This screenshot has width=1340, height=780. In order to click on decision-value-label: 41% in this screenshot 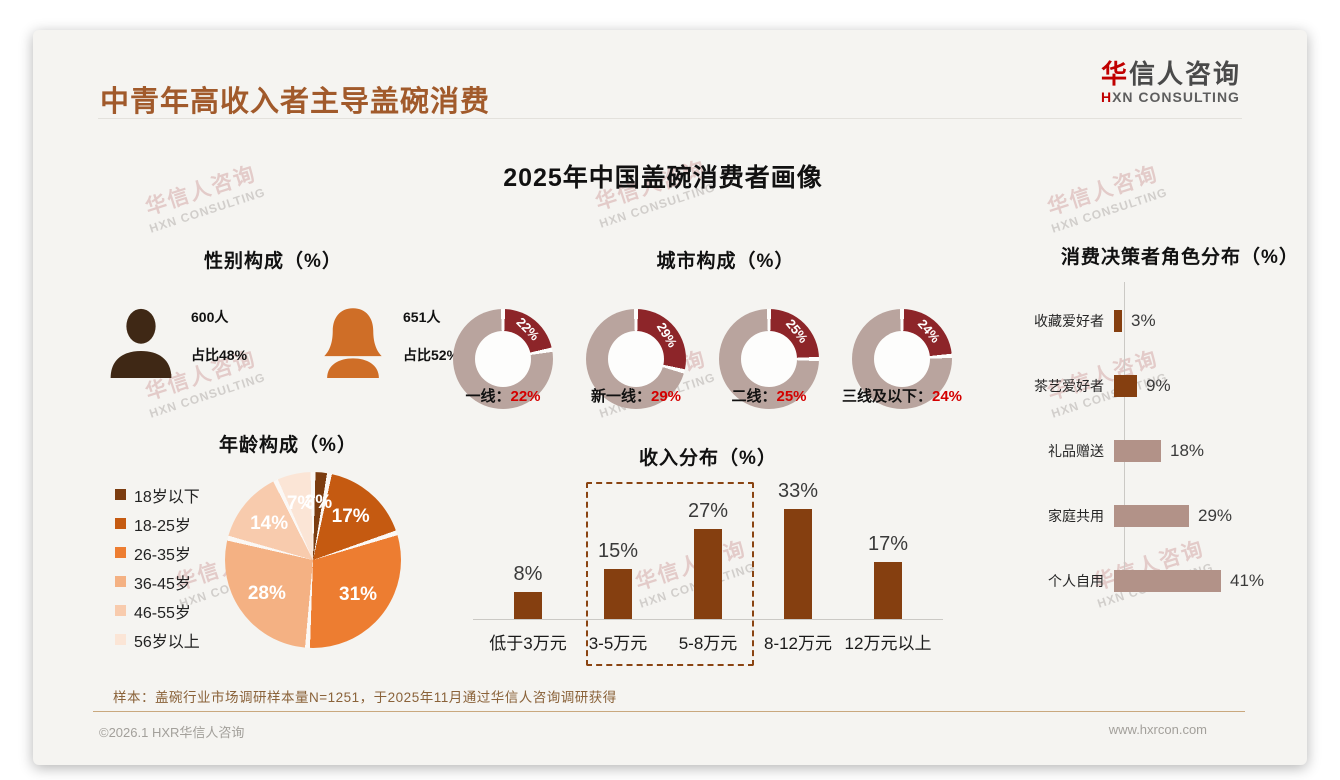, I will do `click(1247, 580)`.